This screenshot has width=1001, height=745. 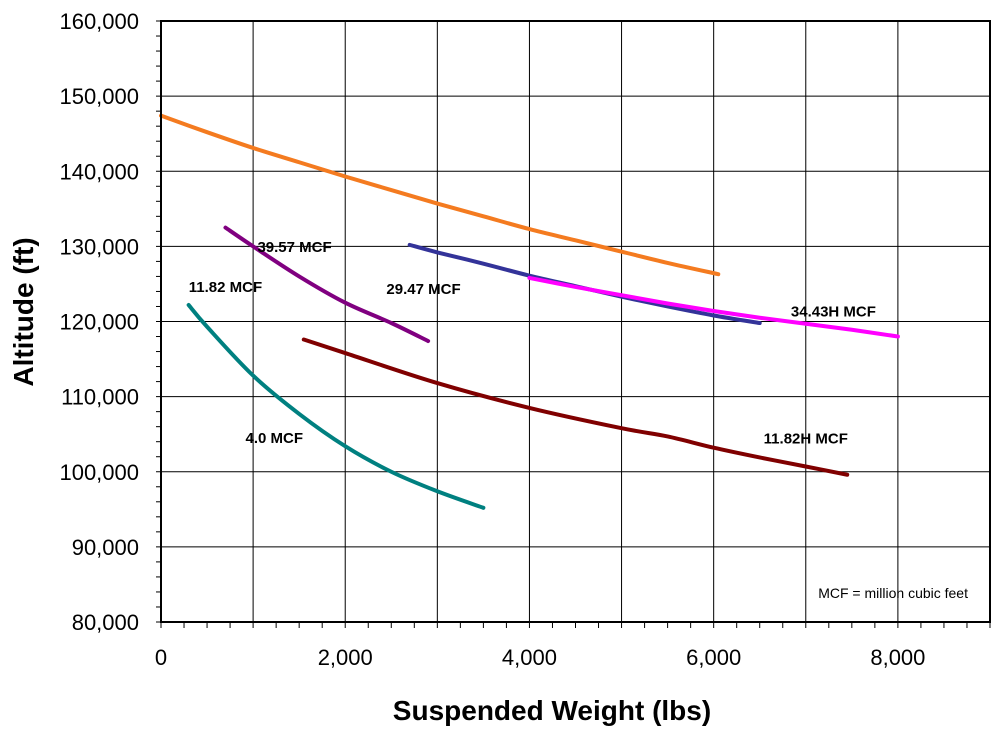 I want to click on mcf-note: MCF = million cubic feet, so click(x=893, y=593).